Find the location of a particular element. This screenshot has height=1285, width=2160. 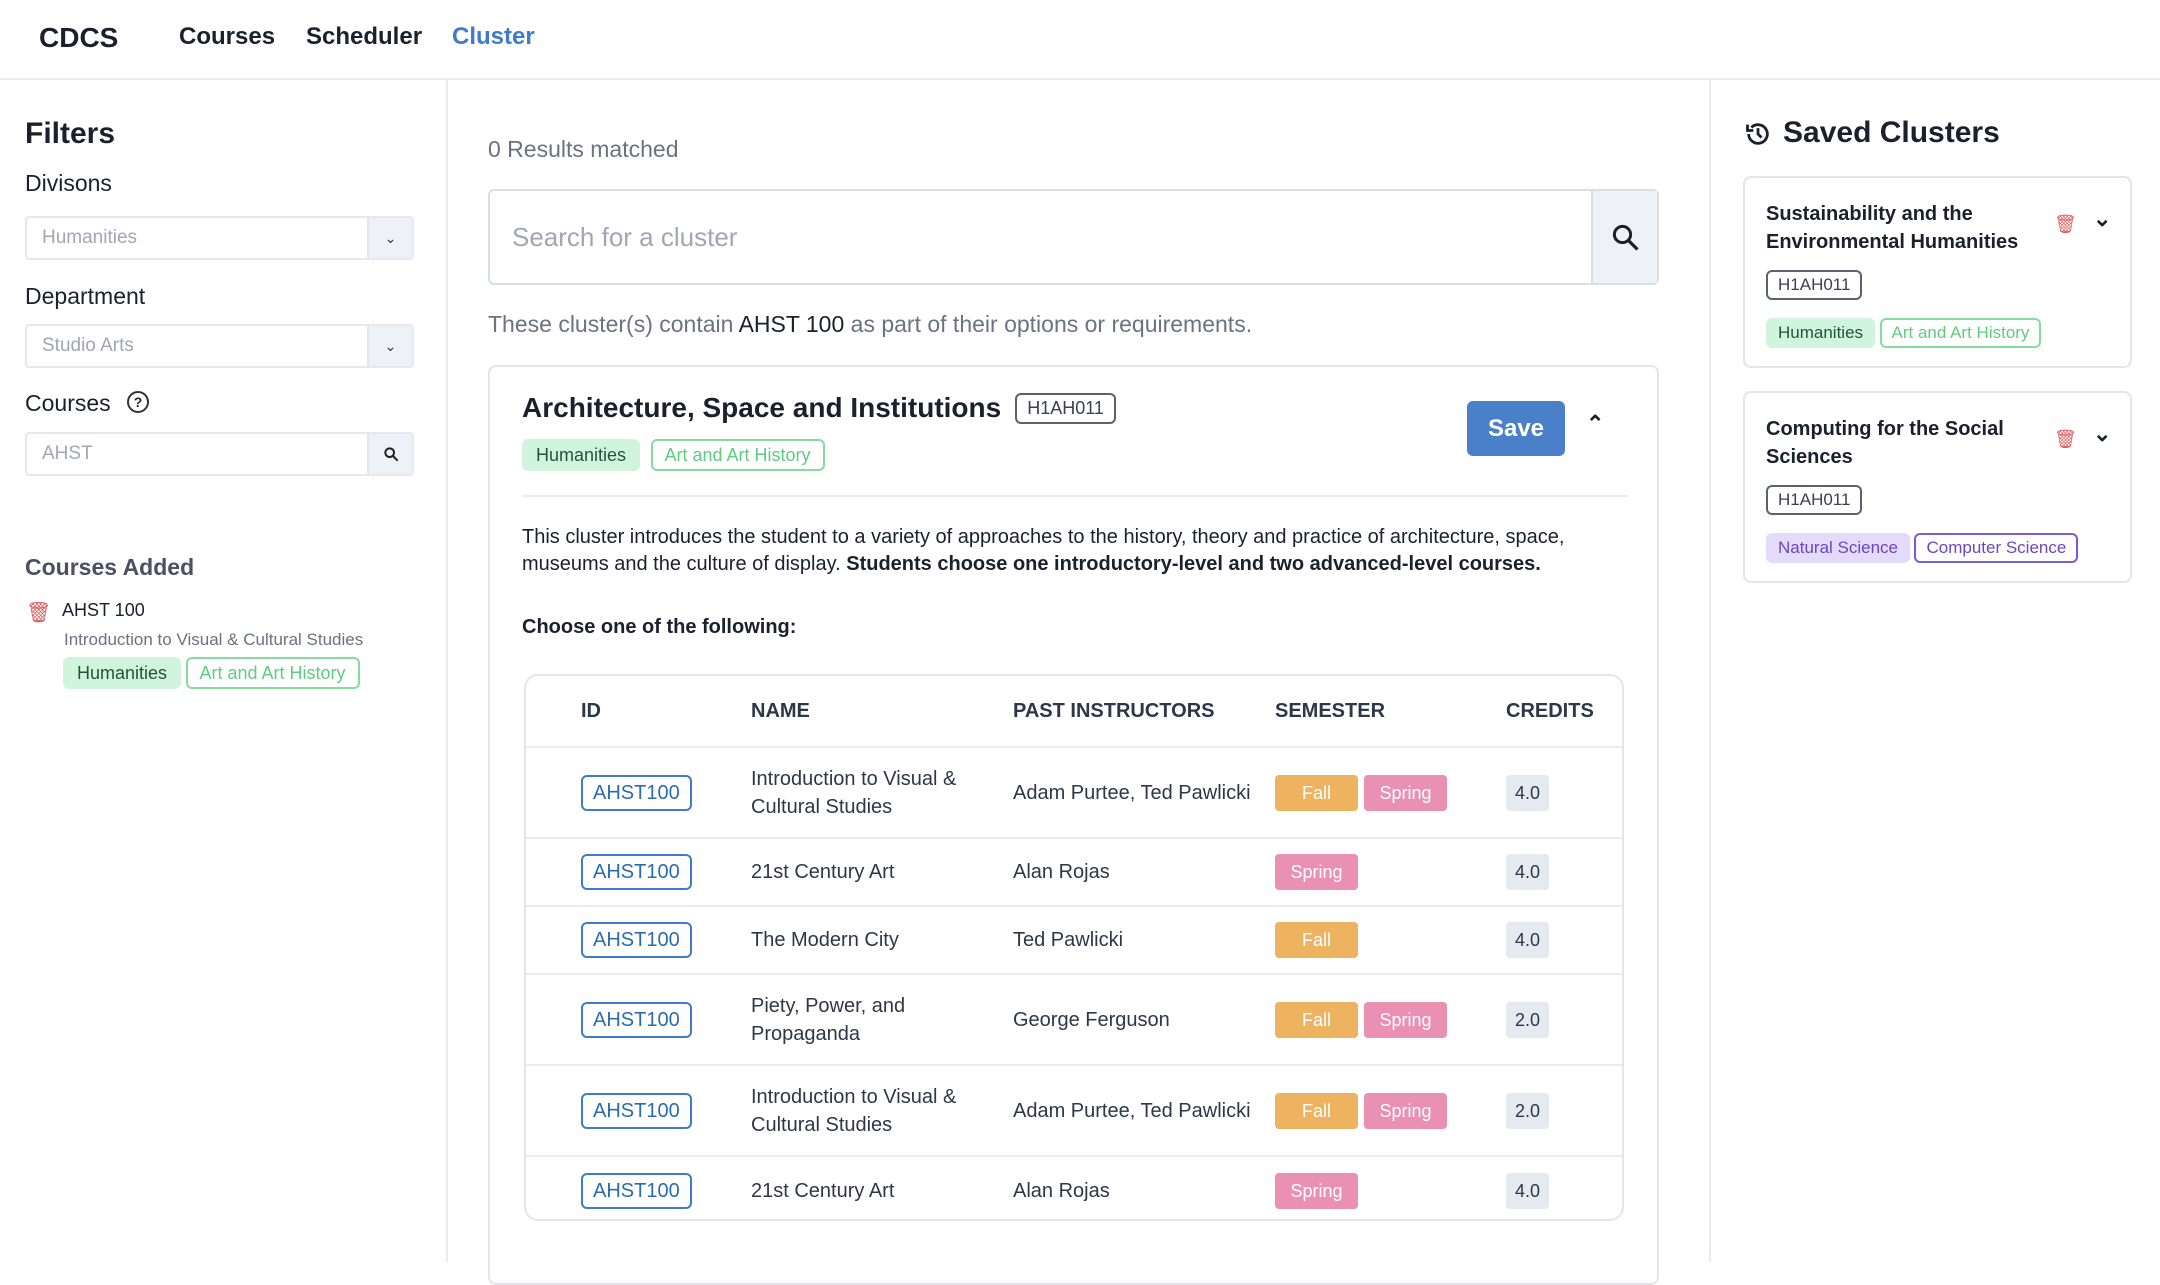

logo: CDCS is located at coordinates (79, 37).